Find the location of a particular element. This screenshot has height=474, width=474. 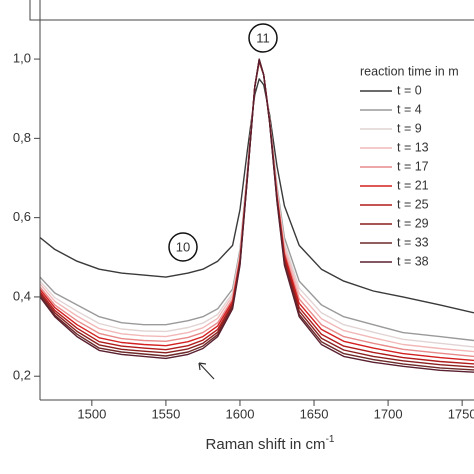

x-tick-label: 1650 is located at coordinates (314, 413).